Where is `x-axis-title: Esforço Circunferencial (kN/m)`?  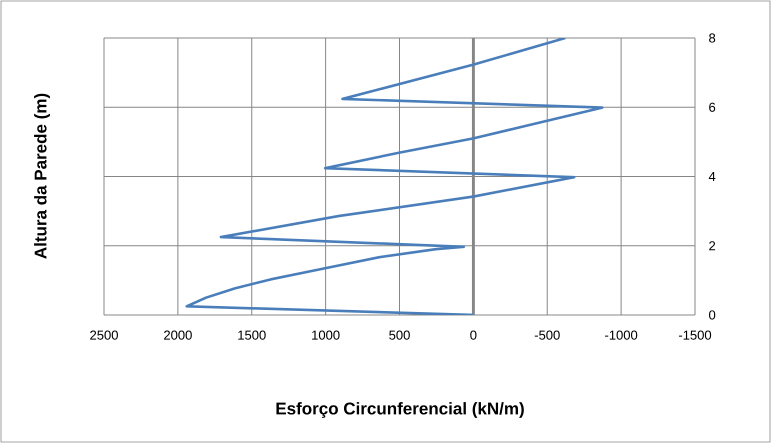
x-axis-title: Esforço Circunferencial (kN/m) is located at coordinates (400, 410).